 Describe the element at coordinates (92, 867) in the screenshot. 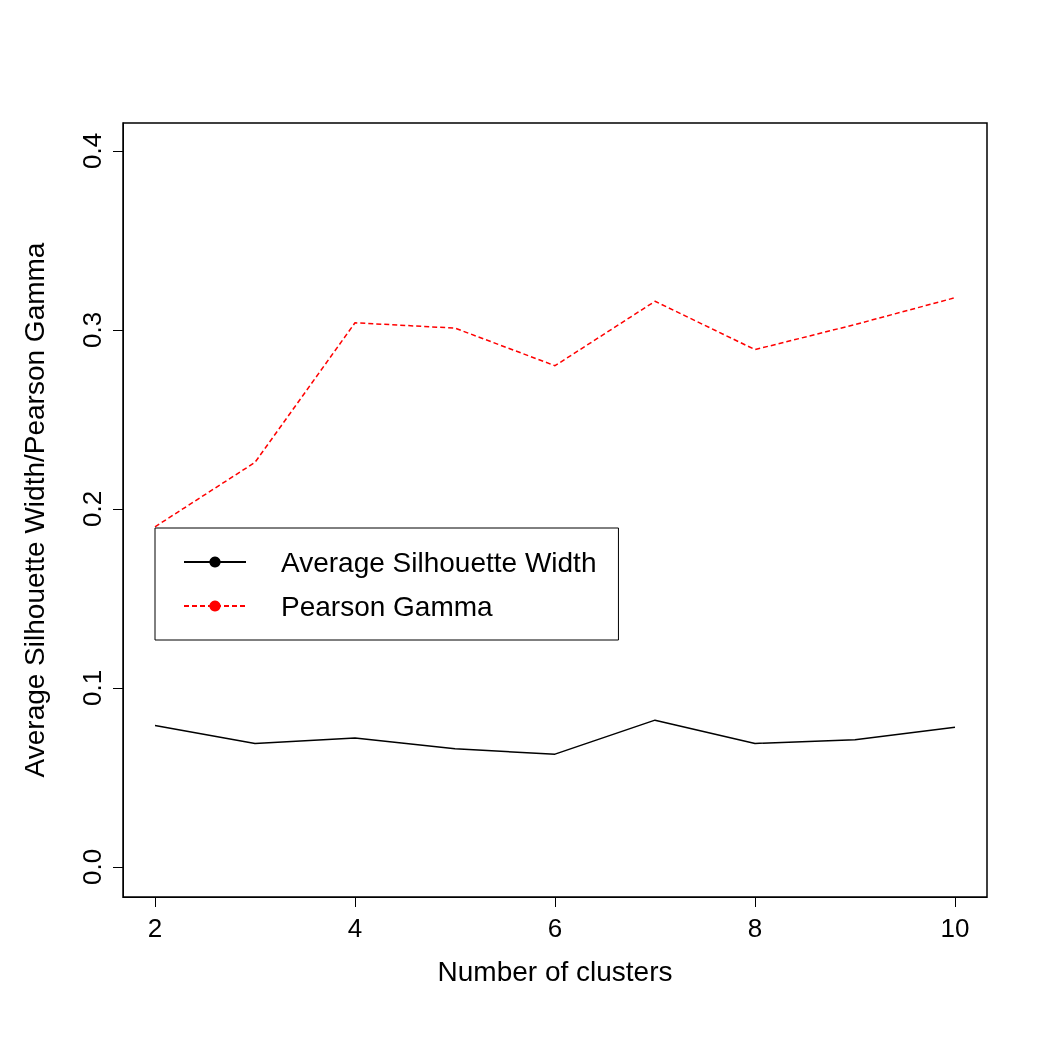

I see `y-tick-label: 0.0` at that location.